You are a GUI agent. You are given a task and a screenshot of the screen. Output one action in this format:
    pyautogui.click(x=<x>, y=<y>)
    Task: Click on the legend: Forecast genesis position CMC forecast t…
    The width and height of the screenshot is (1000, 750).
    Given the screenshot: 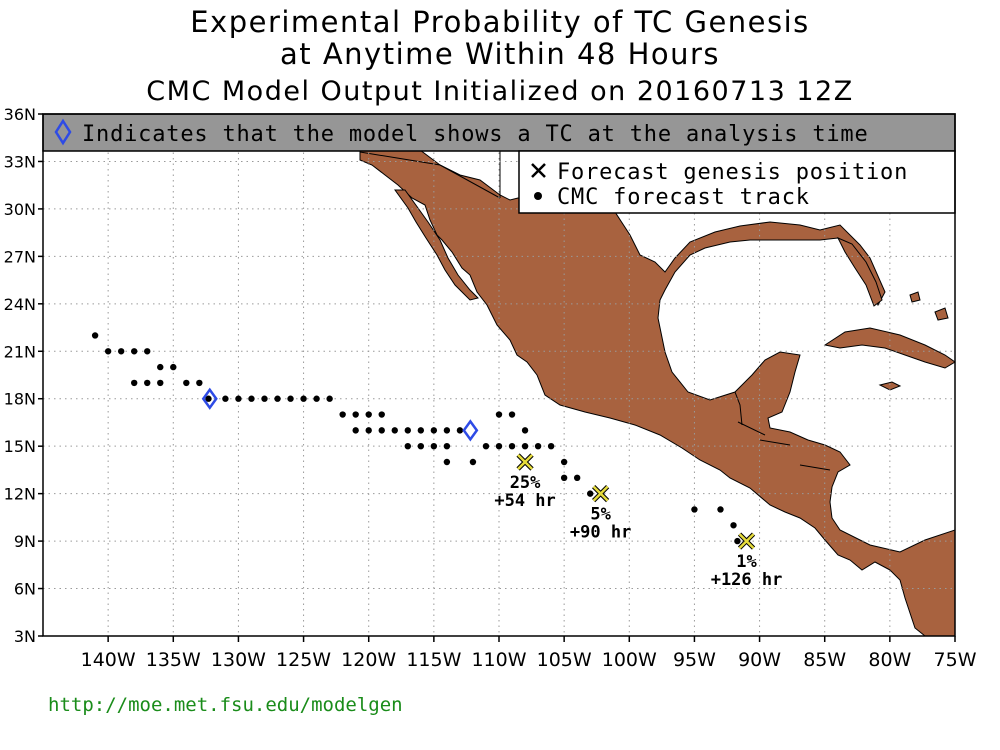 What is the action you would take?
    pyautogui.click(x=737, y=182)
    